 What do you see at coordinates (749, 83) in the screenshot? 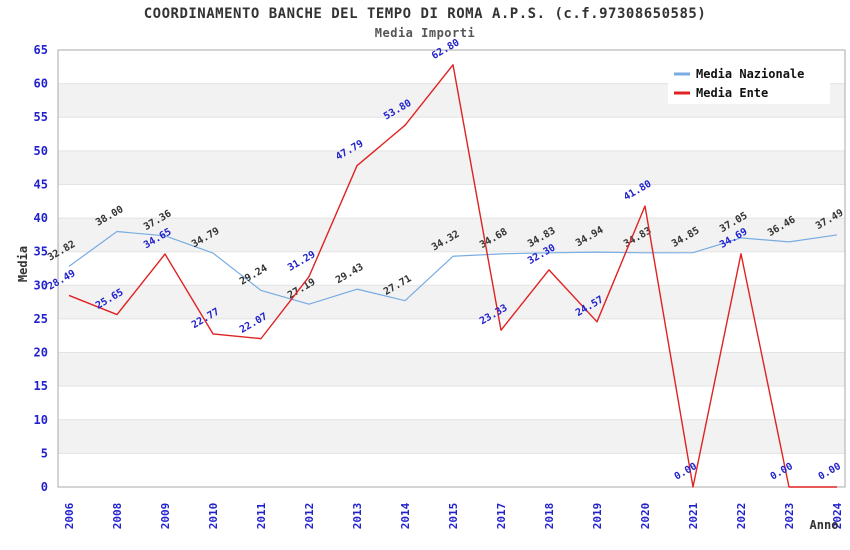
I see `legend-box` at bounding box center [749, 83].